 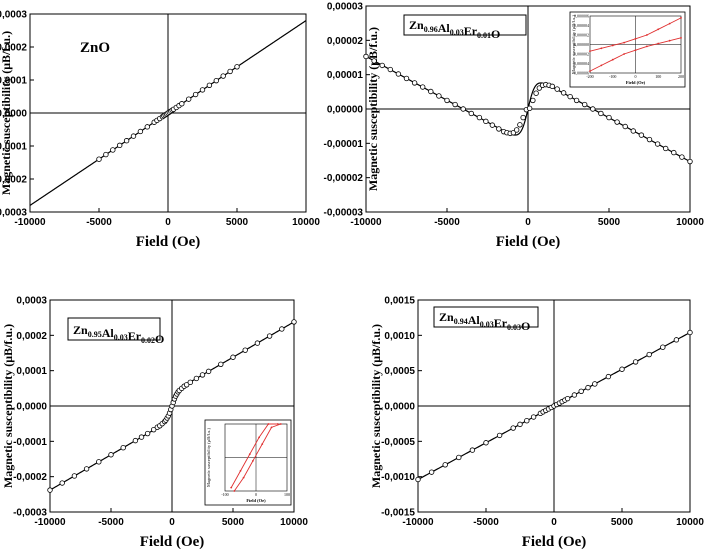 What do you see at coordinates (344, 144) in the screenshot?
I see `y-tick-label: -0,00001` at bounding box center [344, 144].